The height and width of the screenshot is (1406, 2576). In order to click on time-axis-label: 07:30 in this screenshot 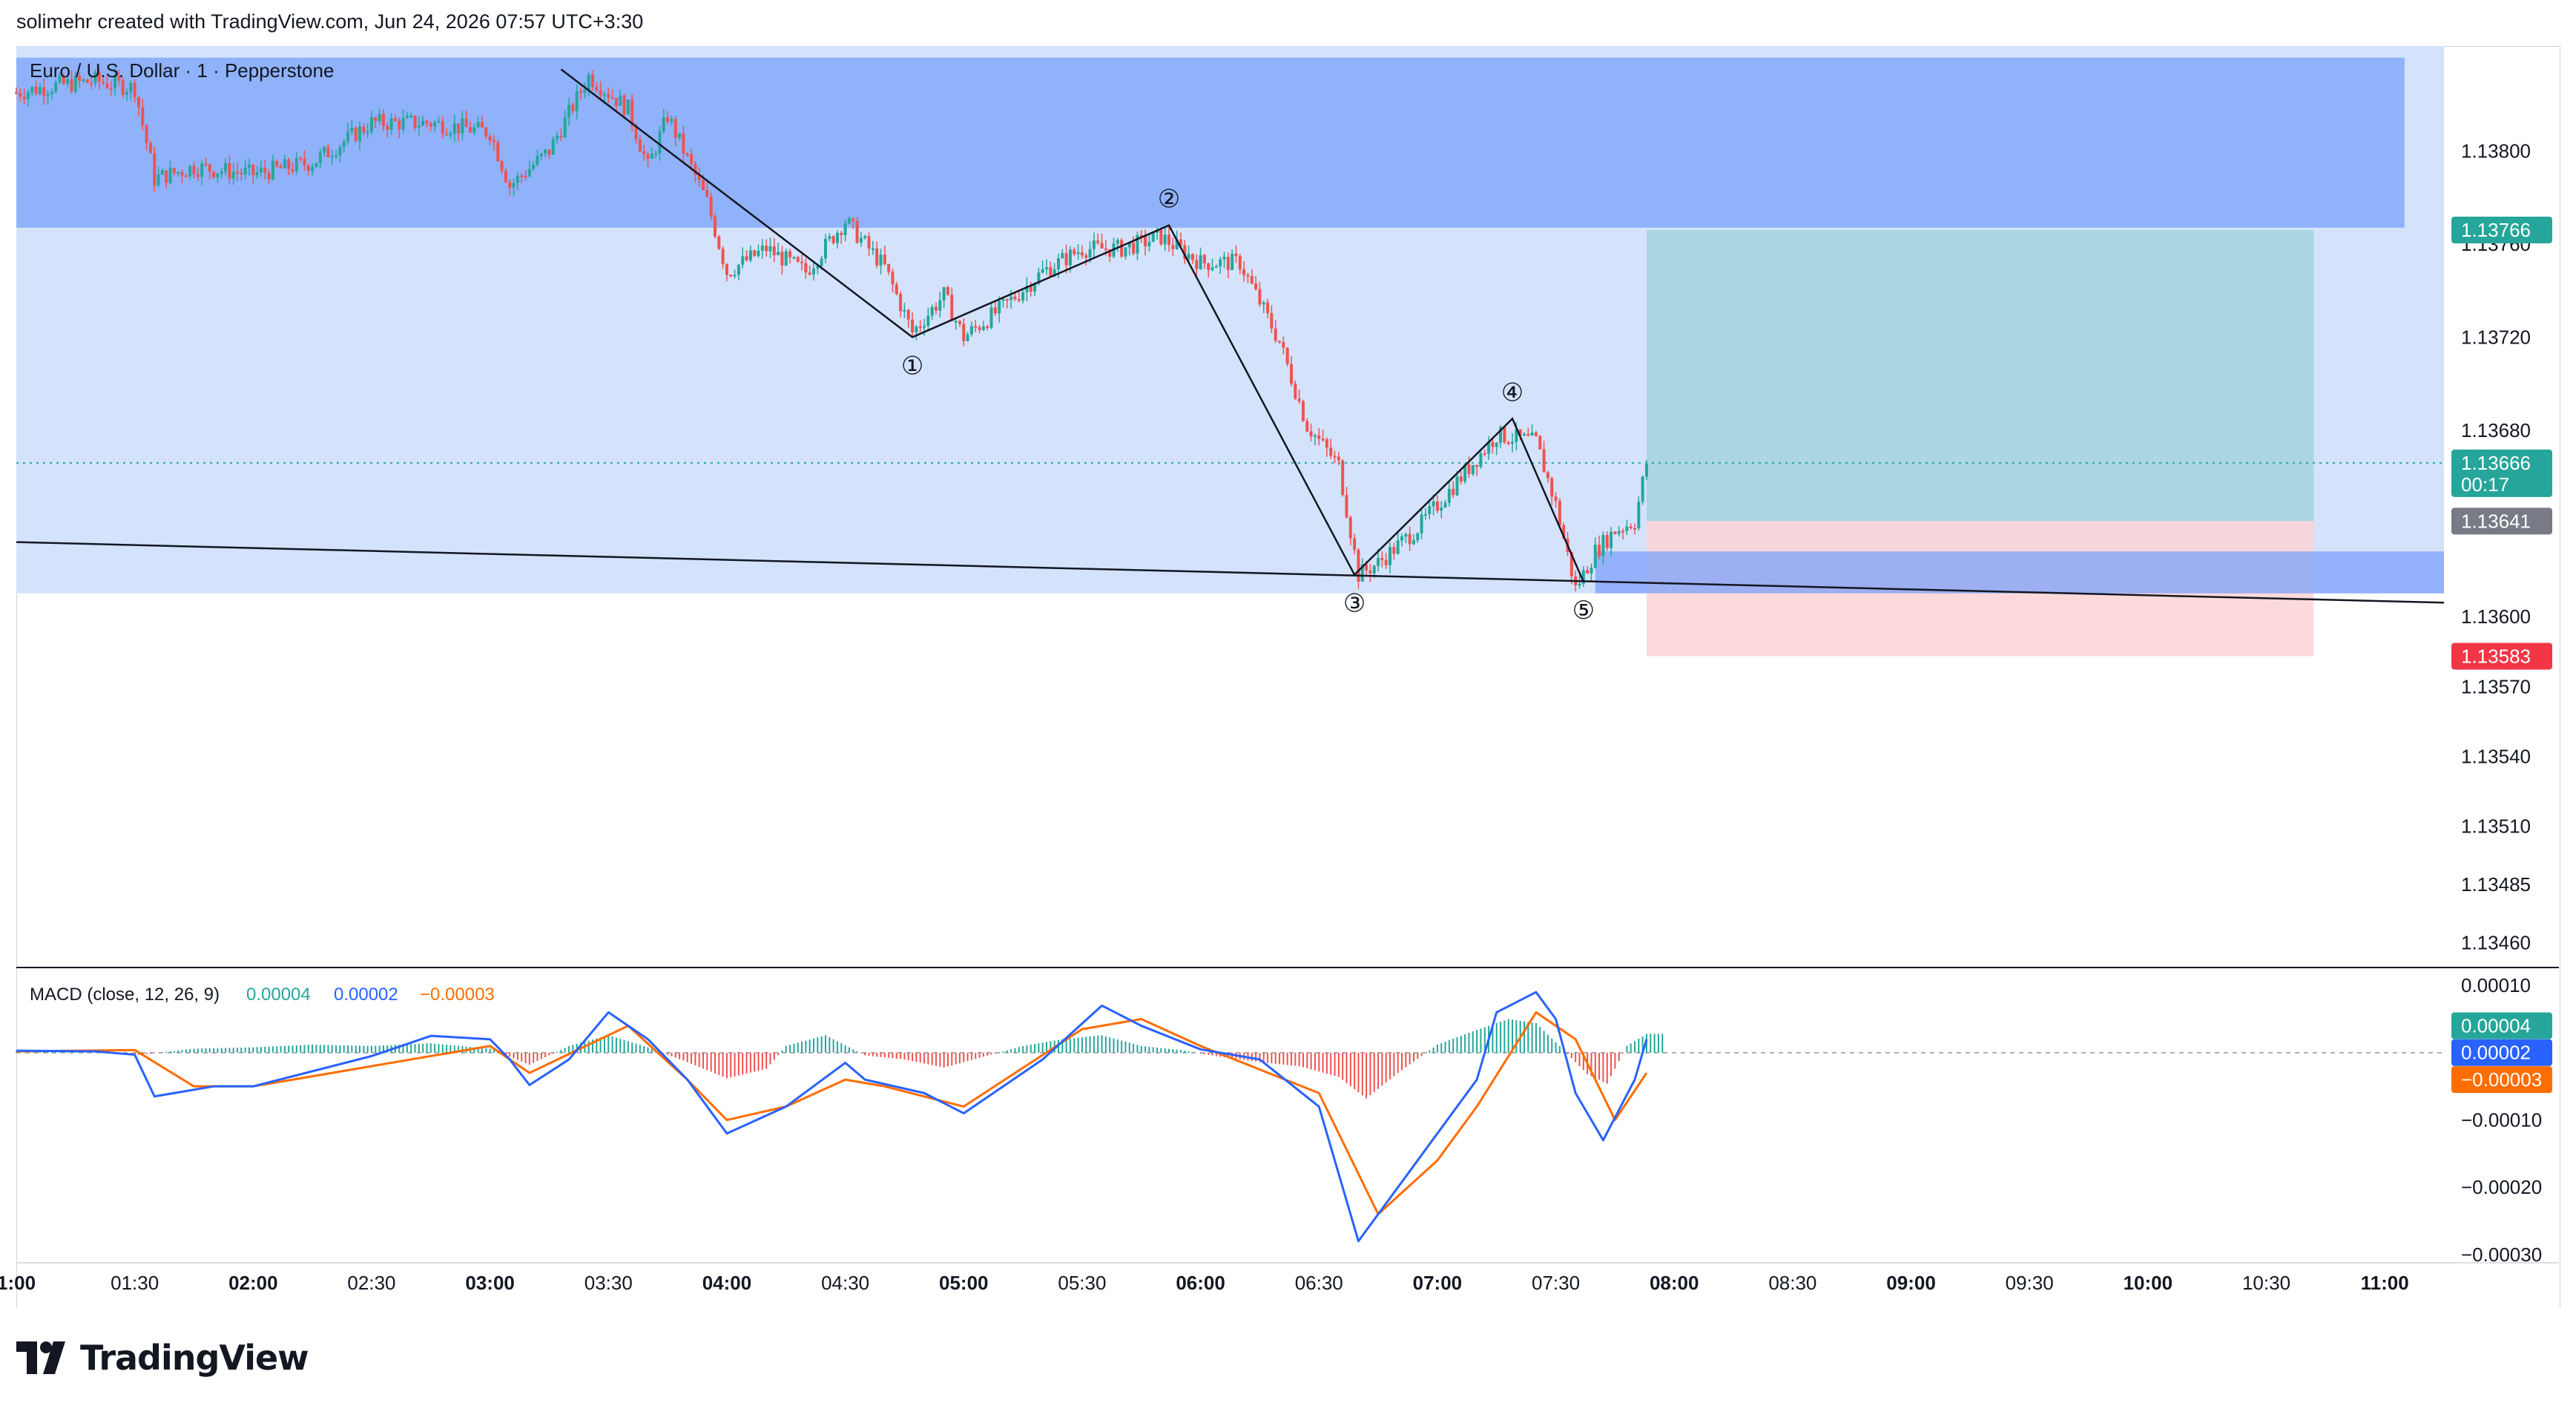, I will do `click(1556, 1283)`.